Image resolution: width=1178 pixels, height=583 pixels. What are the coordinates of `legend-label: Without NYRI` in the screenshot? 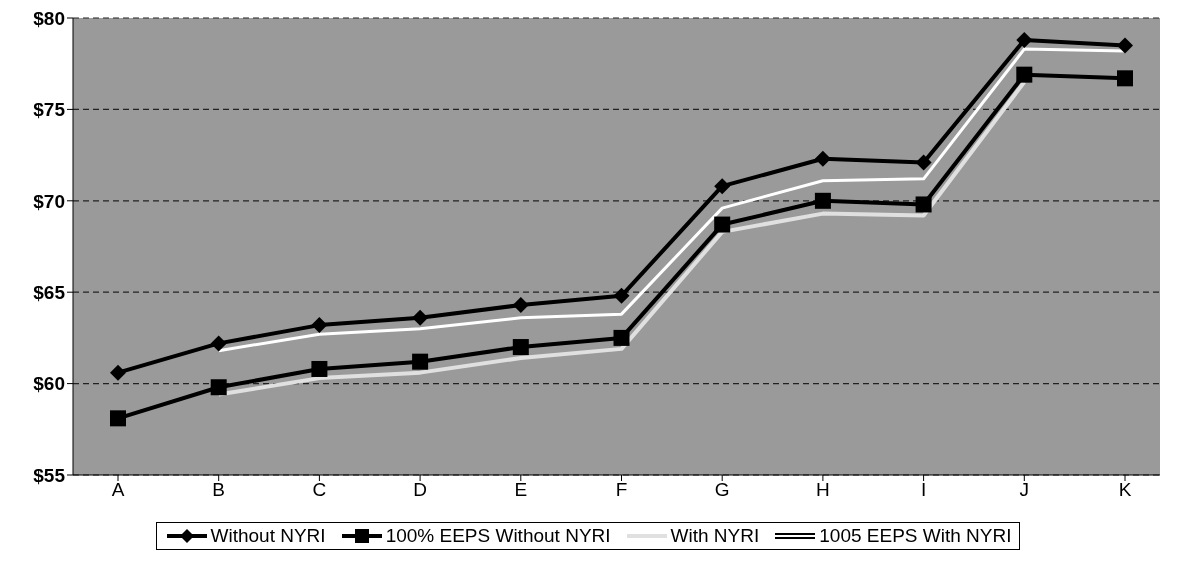 It's located at (268, 536).